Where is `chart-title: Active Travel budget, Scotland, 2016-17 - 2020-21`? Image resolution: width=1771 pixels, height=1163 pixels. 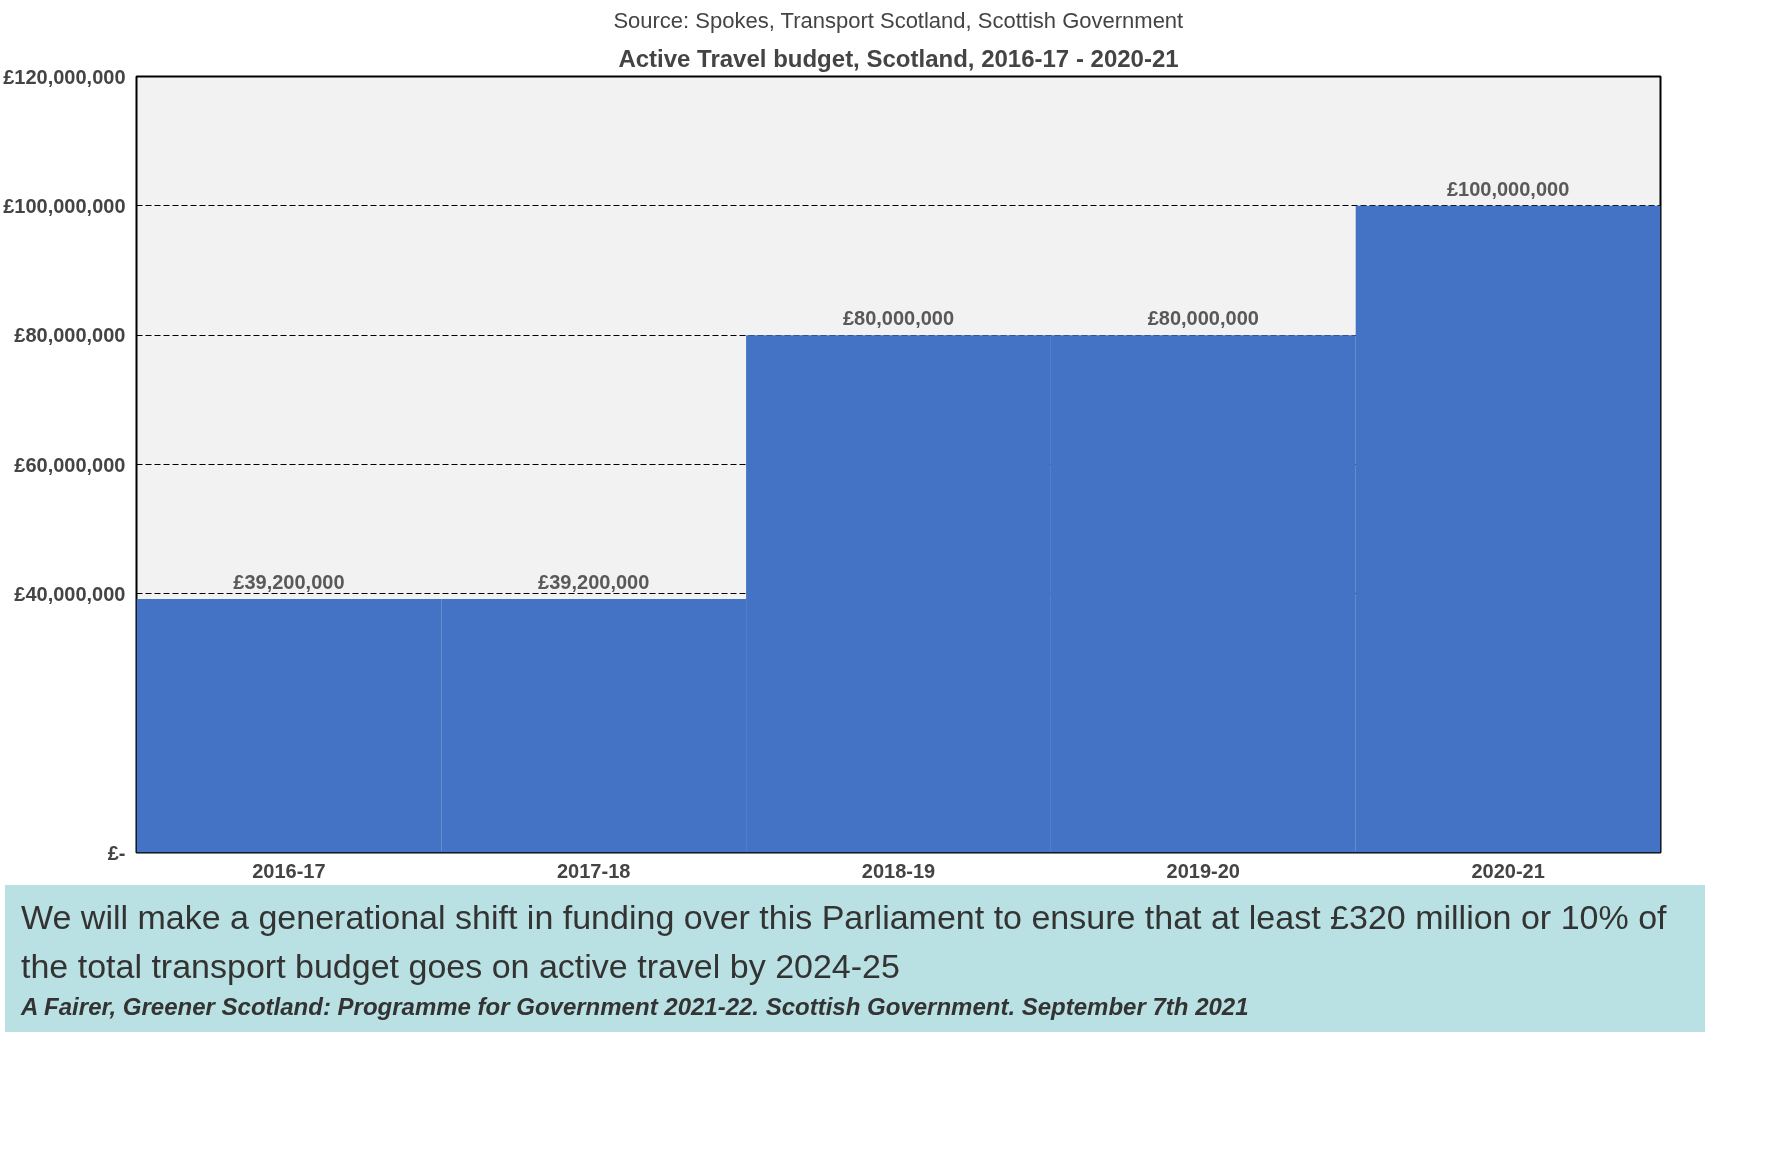
chart-title: Active Travel budget, Scotland, 2016-17 - 2020-21 is located at coordinates (898, 58).